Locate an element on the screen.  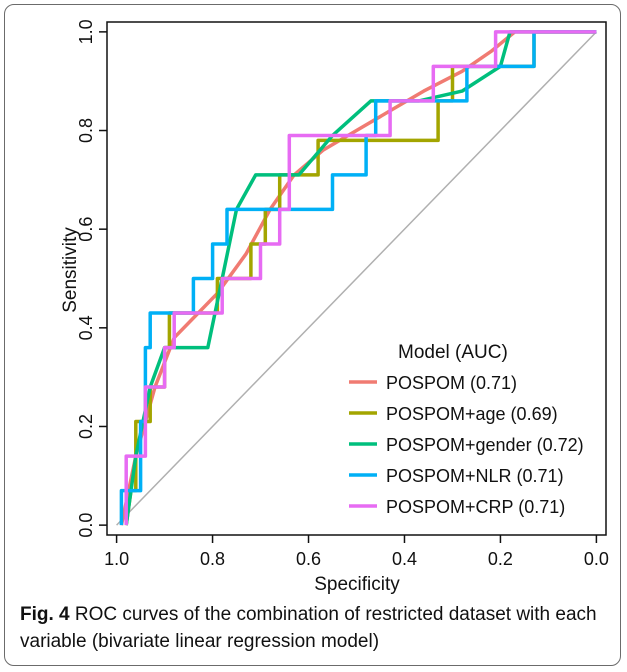
y-tick-label: 1.0 is located at coordinates (86, 31).